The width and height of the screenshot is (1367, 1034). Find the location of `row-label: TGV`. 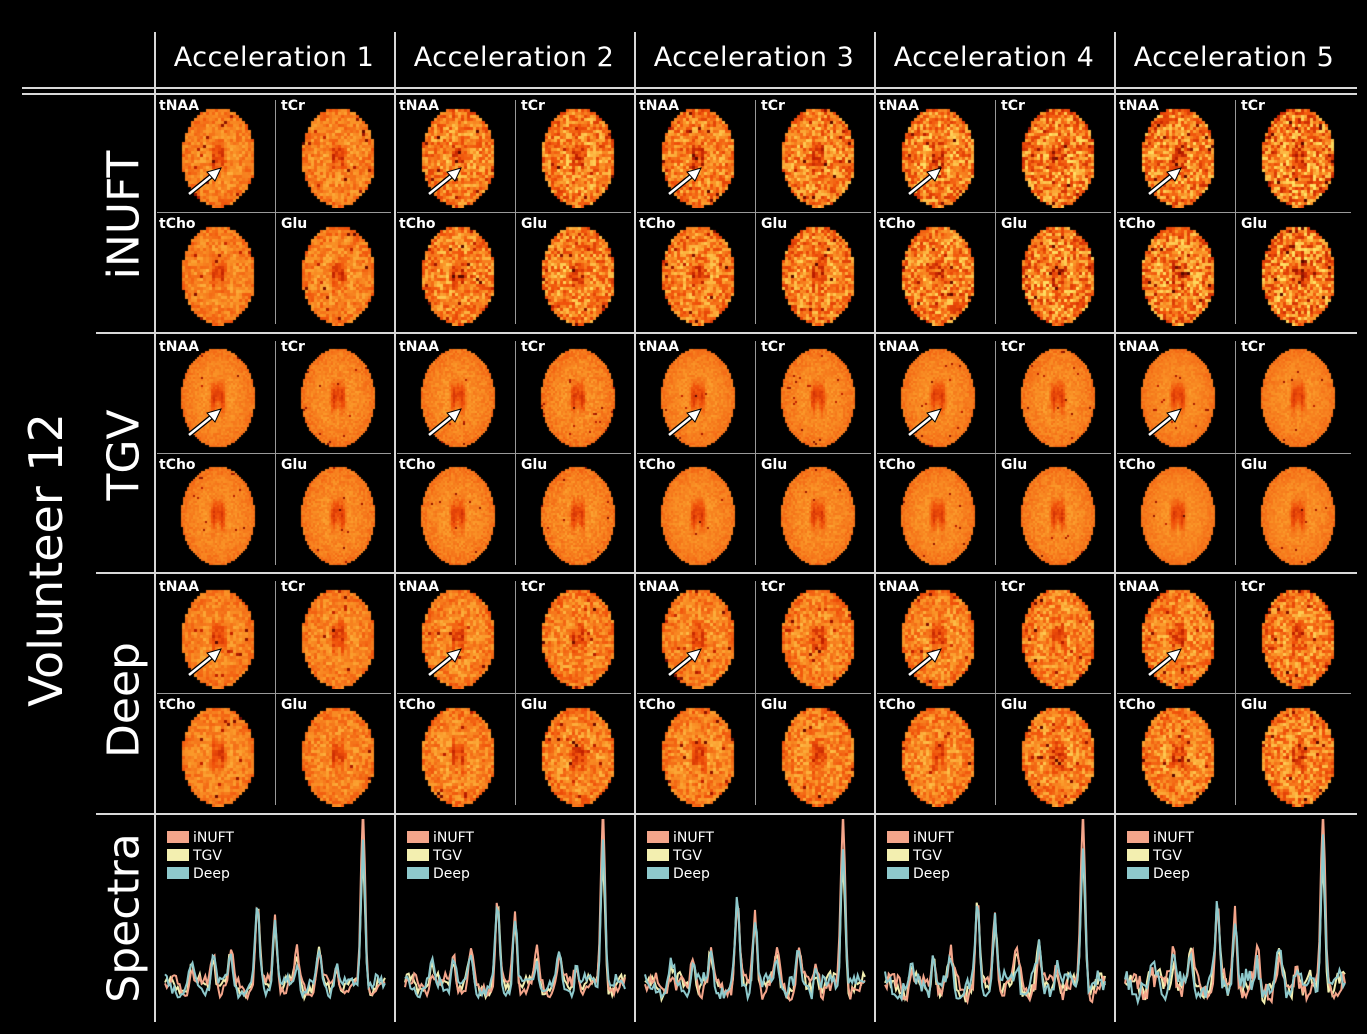

row-label: TGV is located at coordinates (124, 455).